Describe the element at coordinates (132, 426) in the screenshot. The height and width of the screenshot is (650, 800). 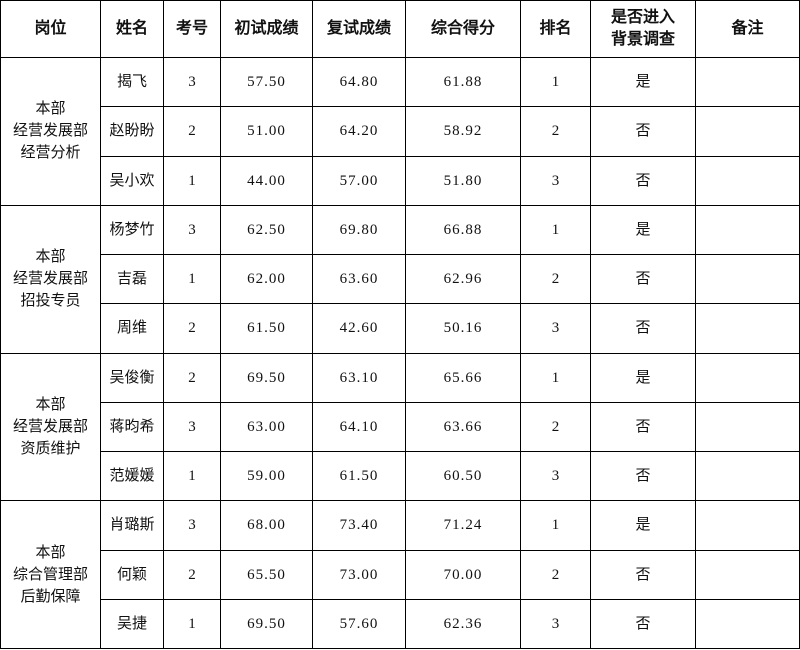
I see `cell-text: 蒋昀希` at that location.